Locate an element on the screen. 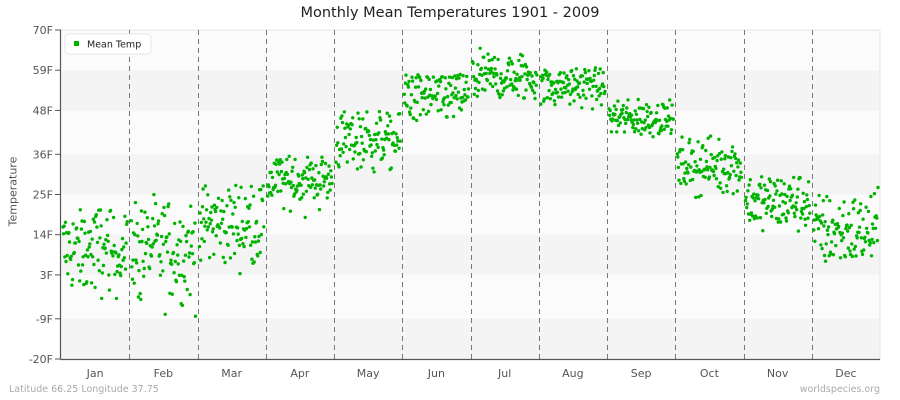  x-tick-label: Dec is located at coordinates (845, 373).